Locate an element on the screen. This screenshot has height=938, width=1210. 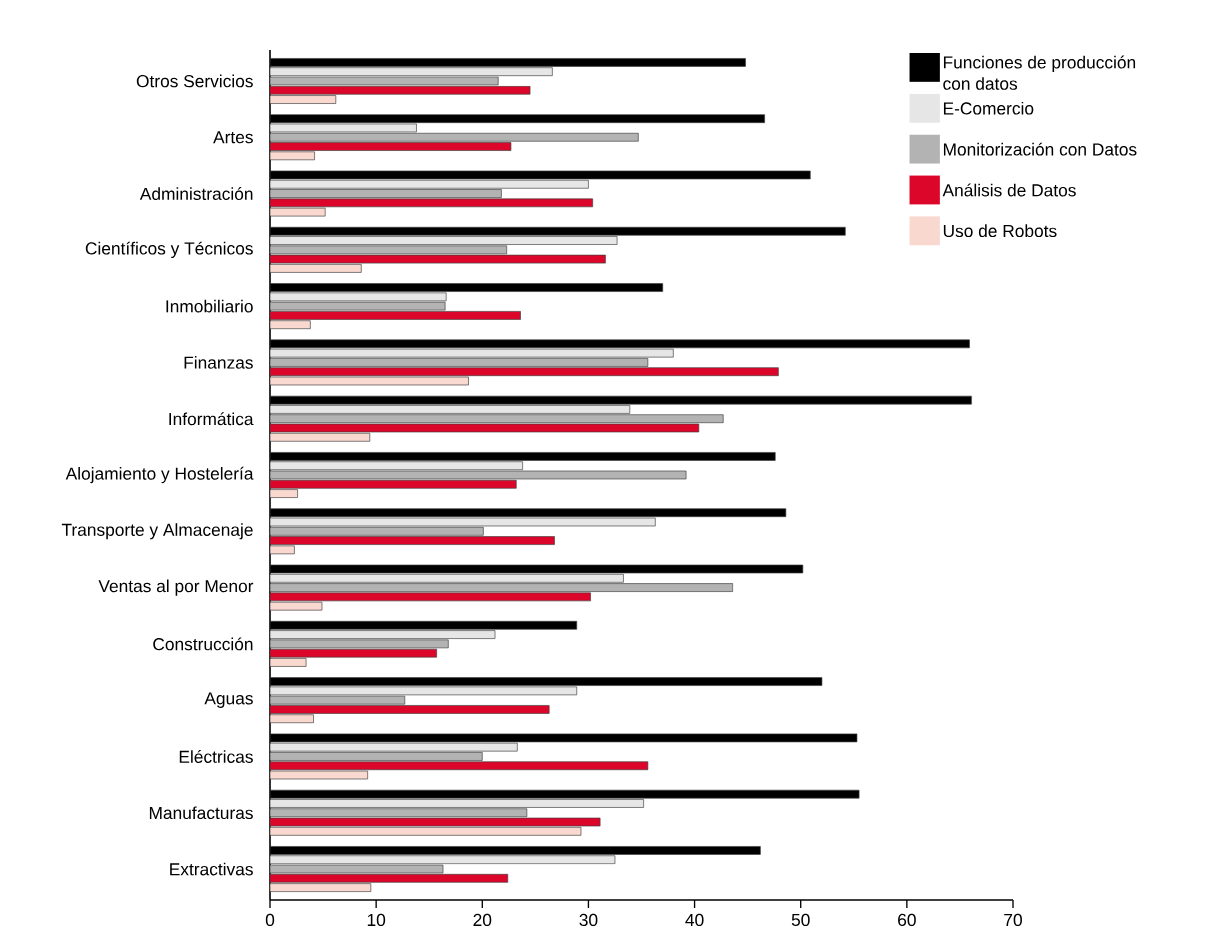
x-tick-label: 0 is located at coordinates (270, 920).